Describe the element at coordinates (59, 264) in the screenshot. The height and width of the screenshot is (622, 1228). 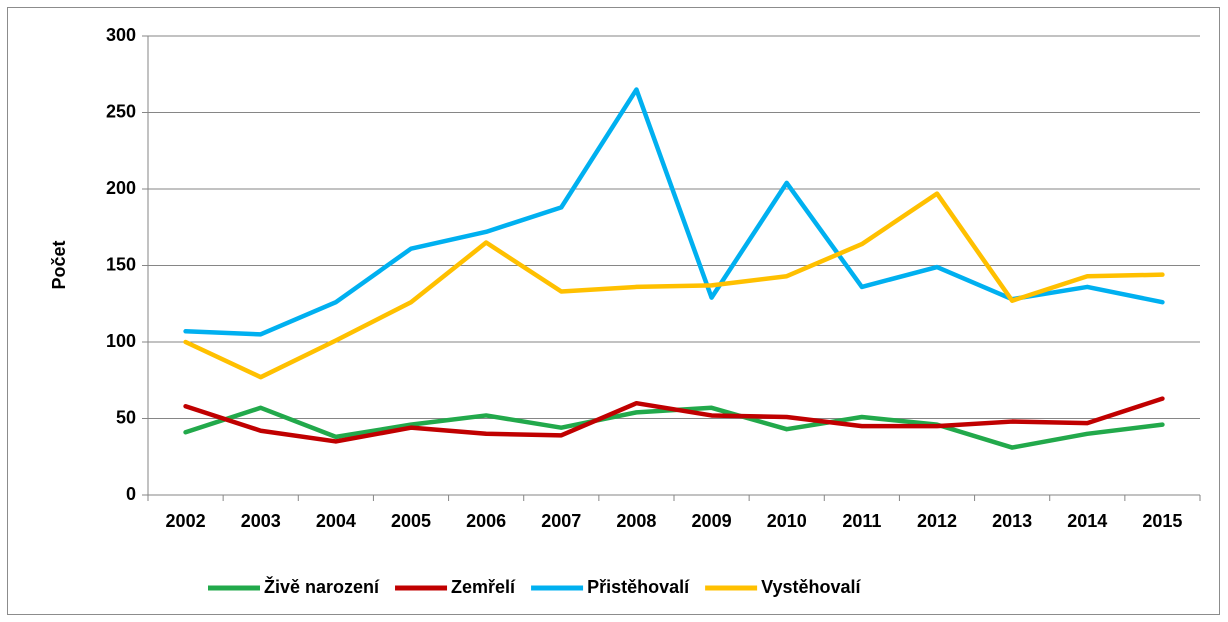
I see `y-axis-label: Počet` at that location.